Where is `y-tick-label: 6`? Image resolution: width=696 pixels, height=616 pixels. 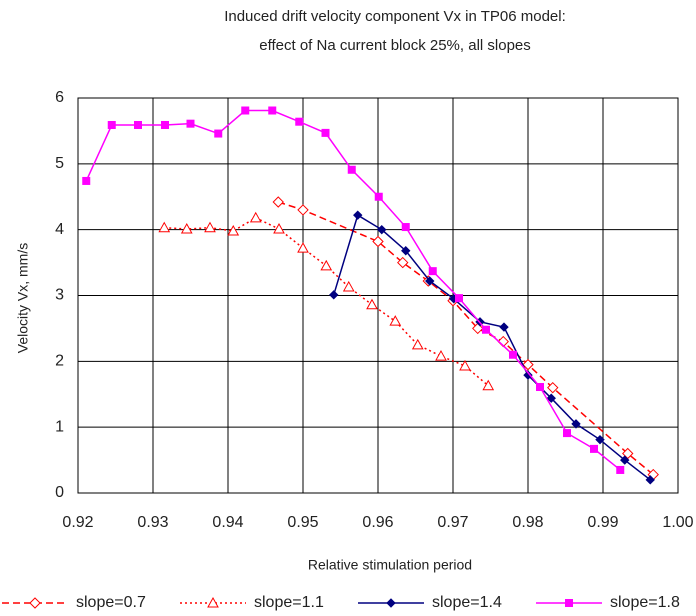
y-tick-label: 6 is located at coordinates (59, 97).